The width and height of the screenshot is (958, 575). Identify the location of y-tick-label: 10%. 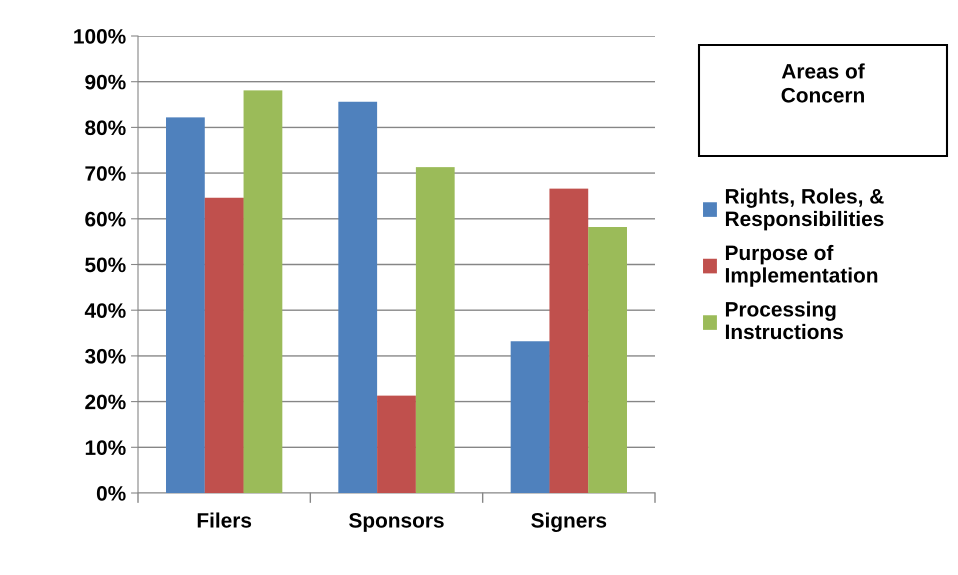
(106, 448).